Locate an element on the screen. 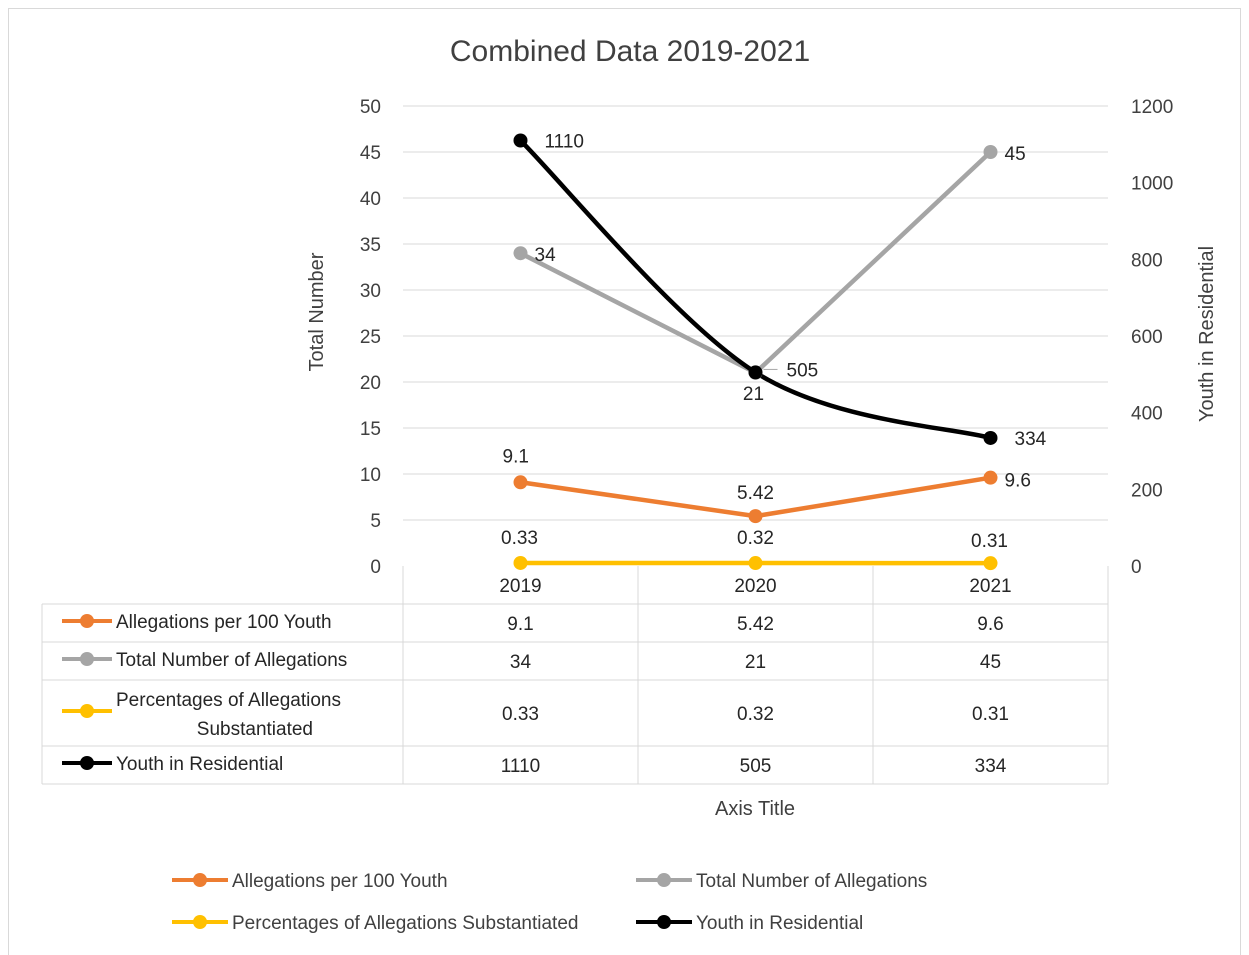 The height and width of the screenshot is (955, 1249). data-label: 334 is located at coordinates (1031, 439).